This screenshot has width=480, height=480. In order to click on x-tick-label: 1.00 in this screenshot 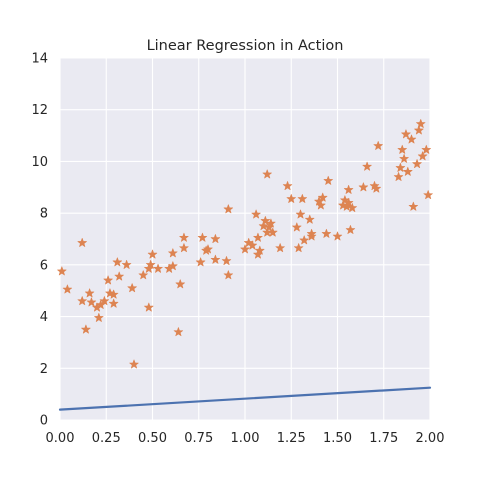, I will do `click(245, 438)`.